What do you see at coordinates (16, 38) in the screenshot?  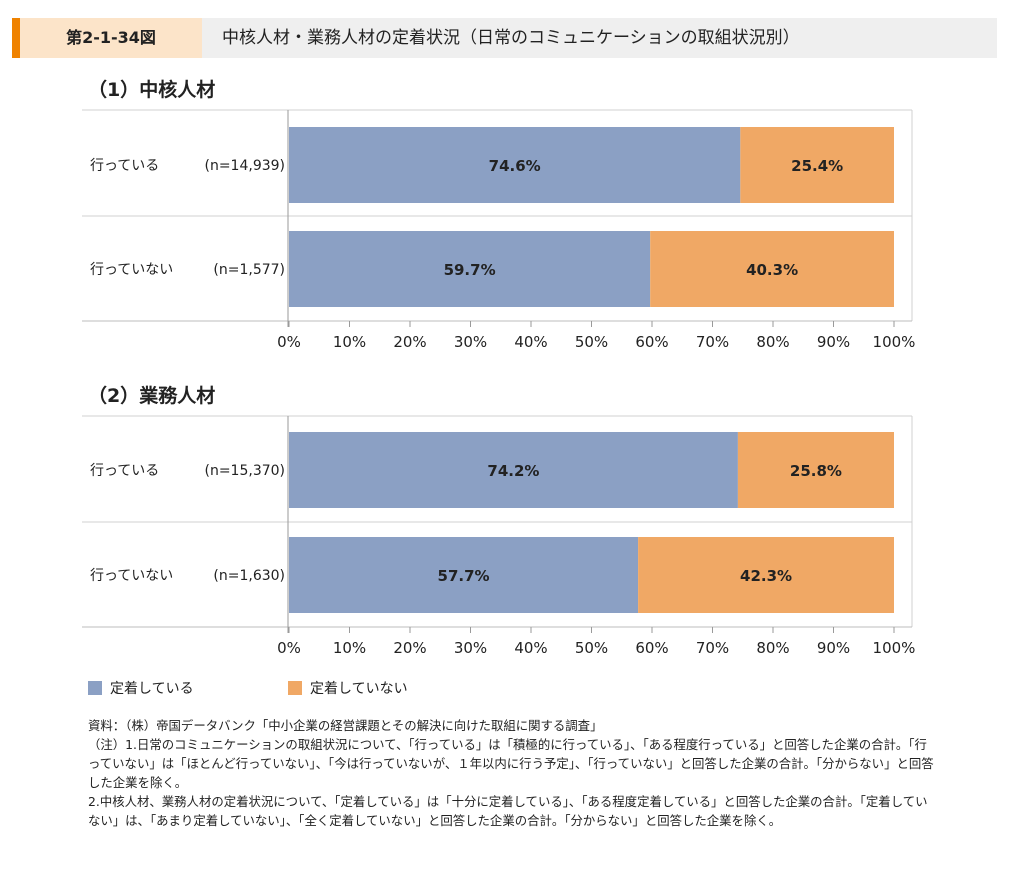 I see `header-accent-bar` at bounding box center [16, 38].